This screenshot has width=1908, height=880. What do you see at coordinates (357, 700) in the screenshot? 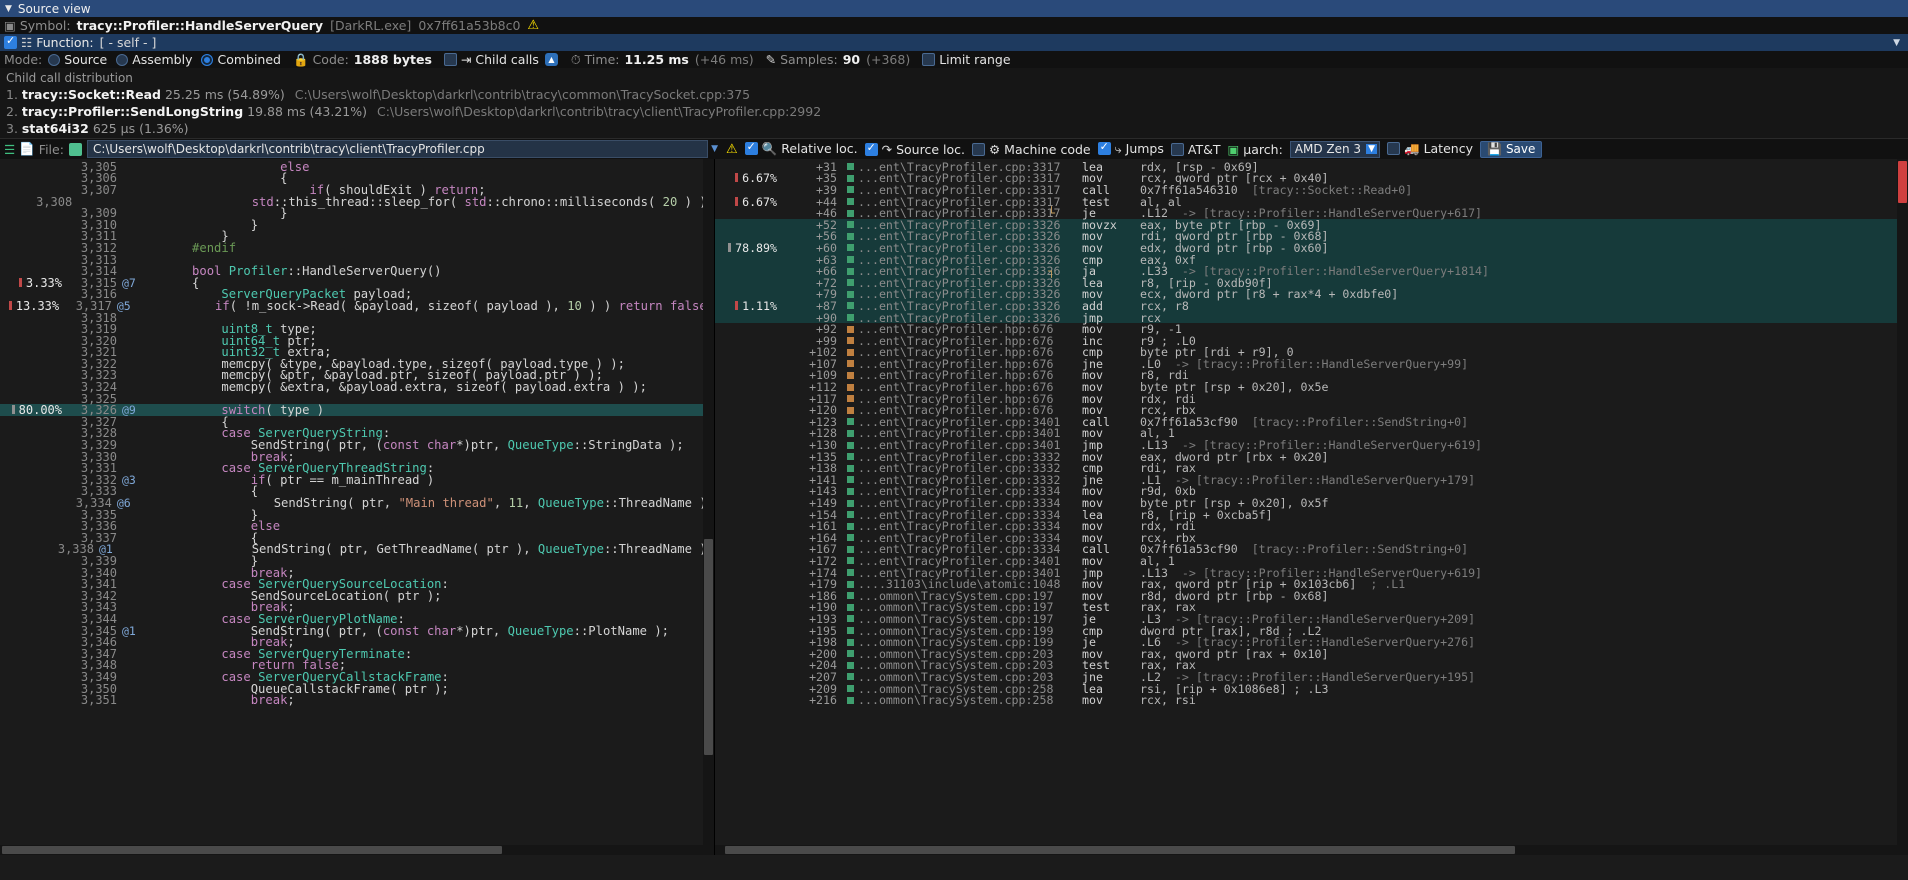
I see `source-line: 3,351 break;` at bounding box center [357, 700].